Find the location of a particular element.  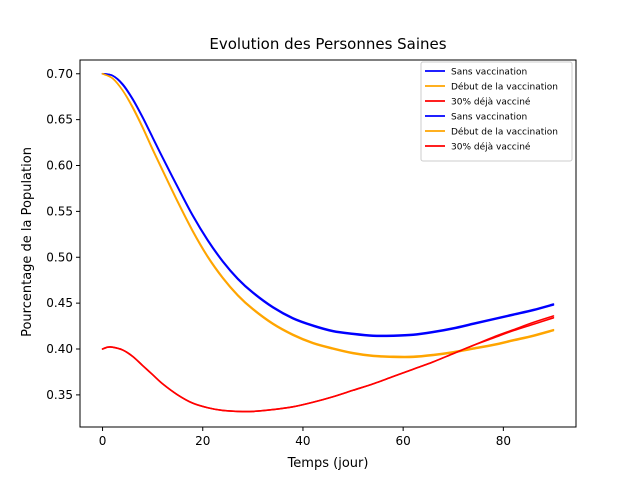

x-tick-label: 60 is located at coordinates (403, 441).